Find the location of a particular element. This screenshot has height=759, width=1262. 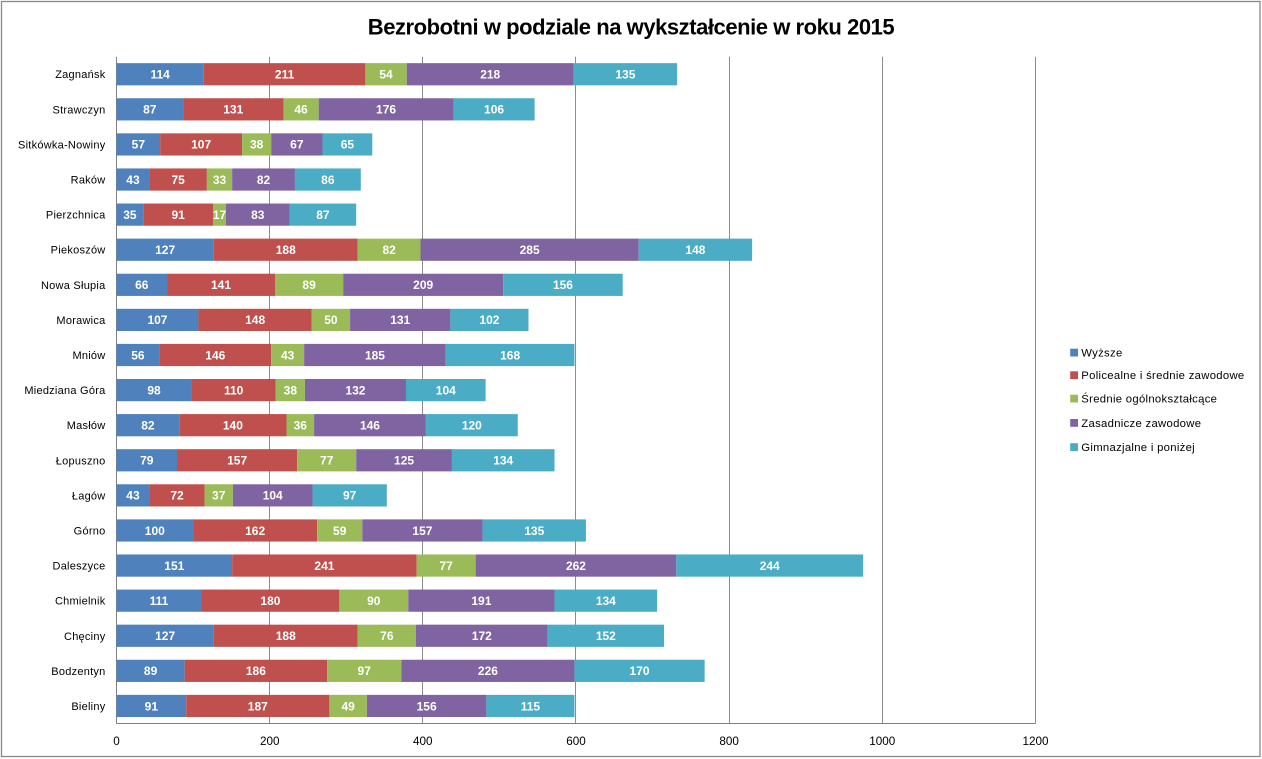

svg-text: 57 is located at coordinates (139, 145).